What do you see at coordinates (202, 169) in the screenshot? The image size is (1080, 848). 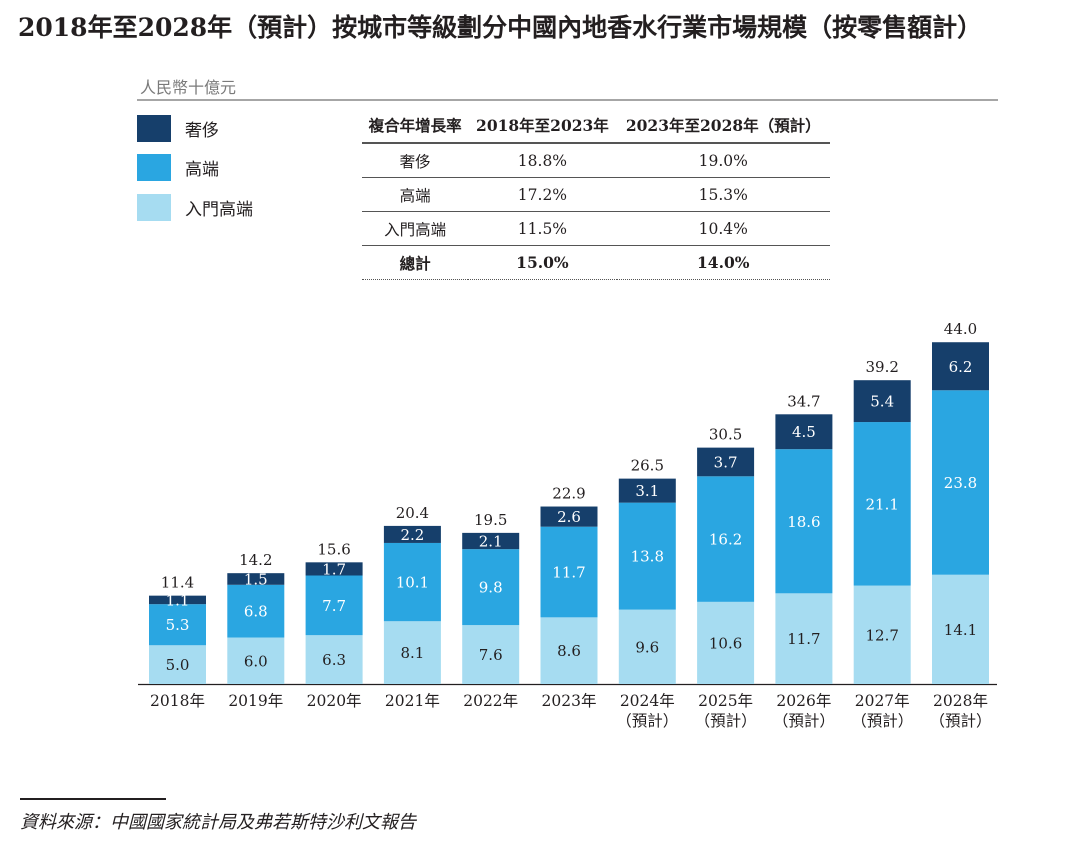 I see `legend-label-premium: 高端` at bounding box center [202, 169].